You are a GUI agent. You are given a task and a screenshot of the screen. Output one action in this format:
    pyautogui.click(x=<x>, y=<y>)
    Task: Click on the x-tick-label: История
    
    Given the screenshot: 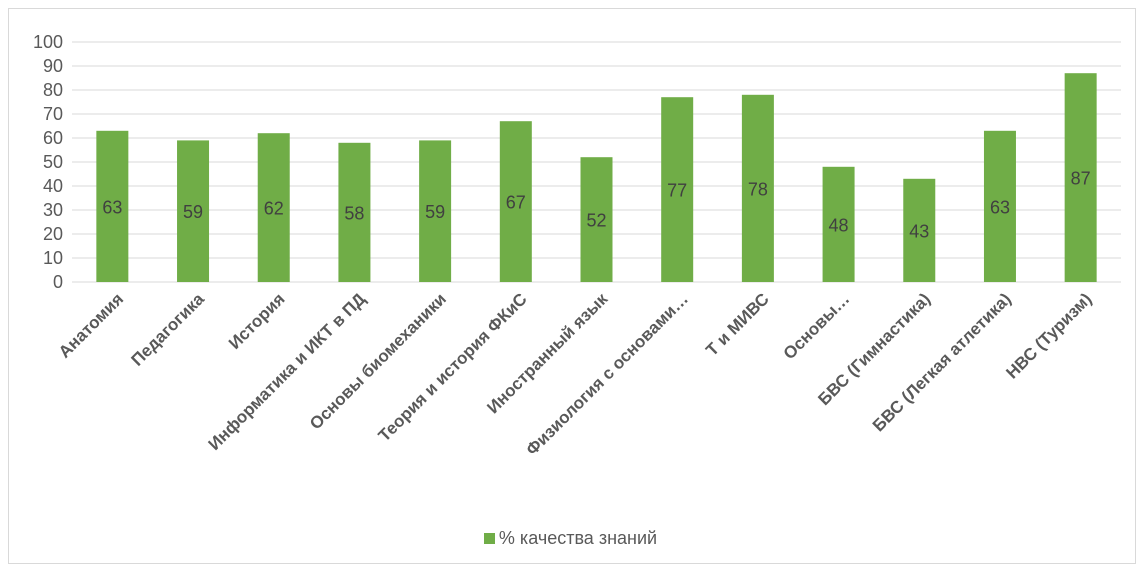 What is the action you would take?
    pyautogui.click(x=257, y=321)
    